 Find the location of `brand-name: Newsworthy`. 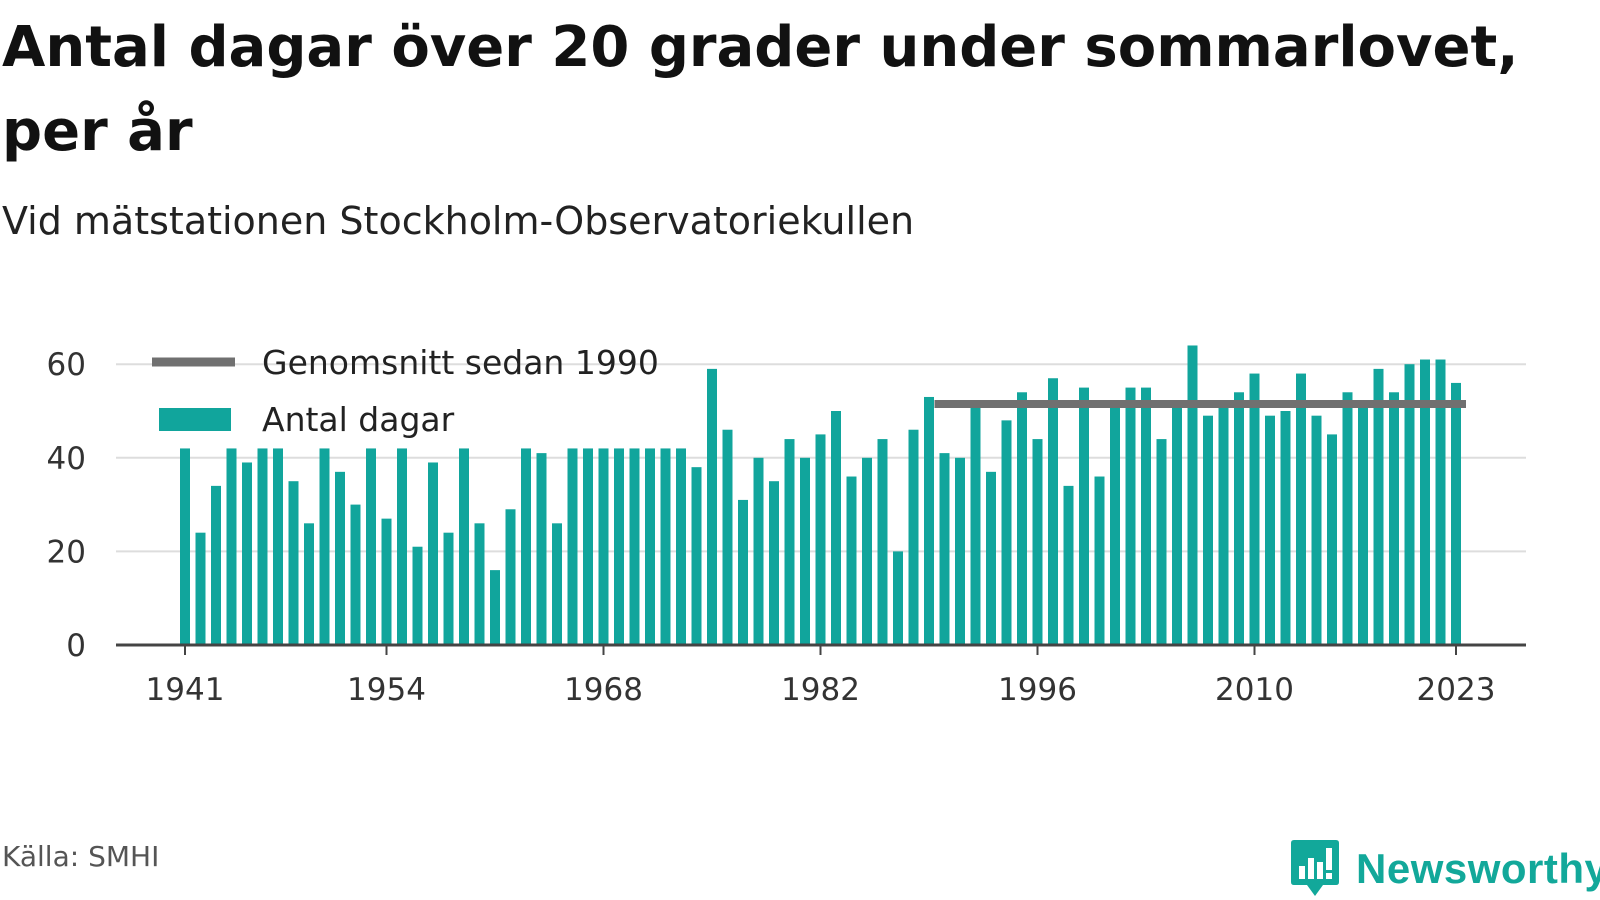

brand-name: Newsworthy is located at coordinates (1478, 868).